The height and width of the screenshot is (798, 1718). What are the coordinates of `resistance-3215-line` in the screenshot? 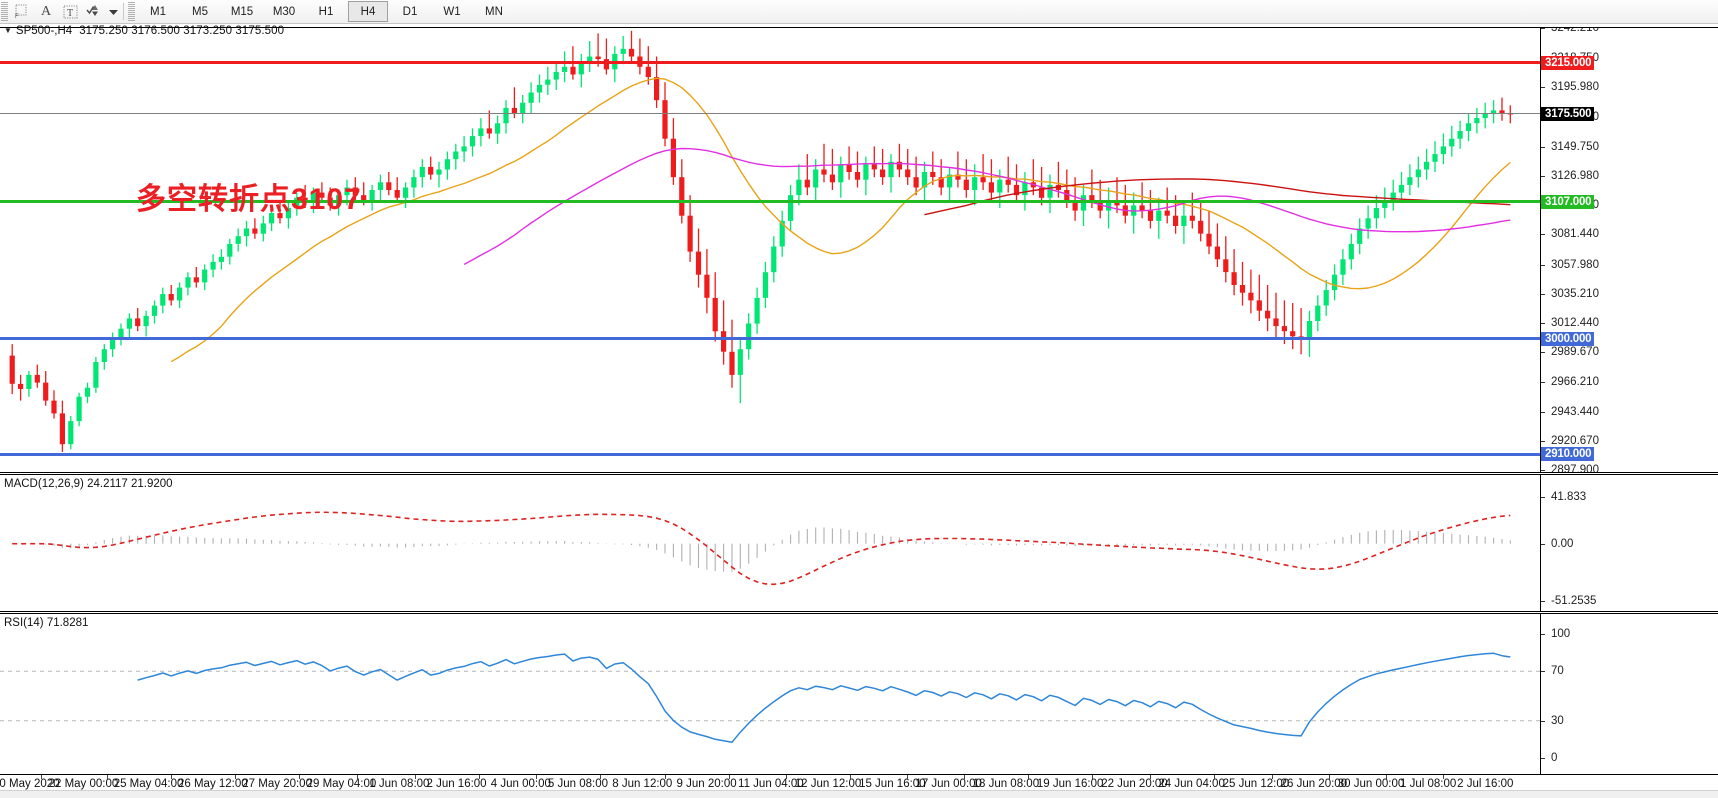 It's located at (770, 63).